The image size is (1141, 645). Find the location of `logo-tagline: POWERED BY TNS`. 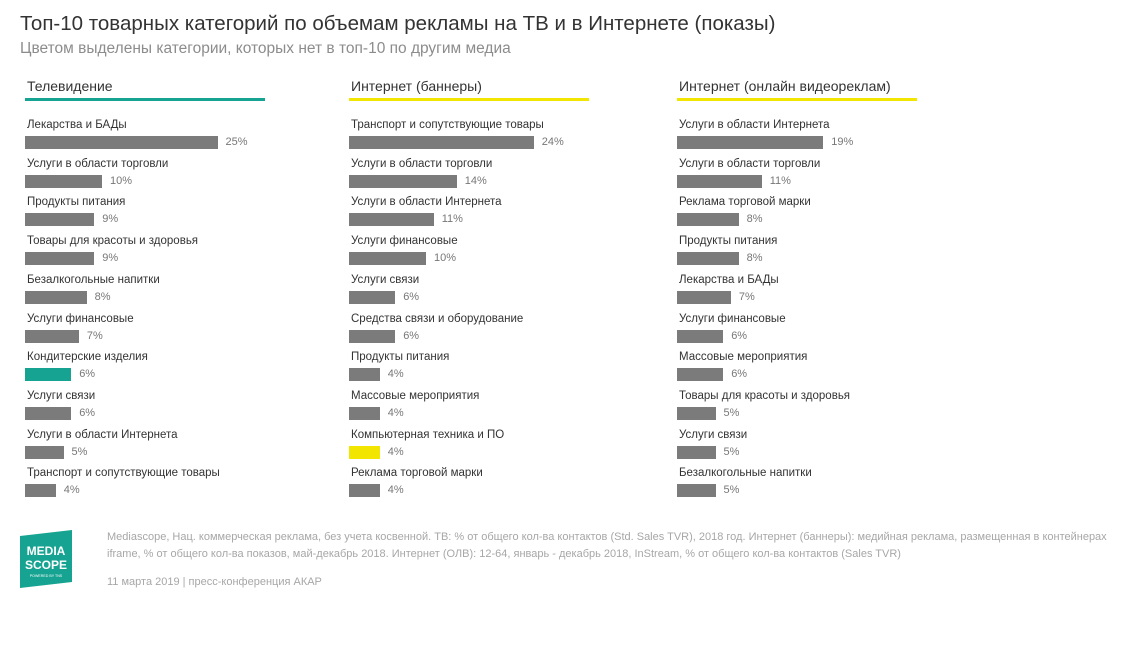

logo-tagline: POWERED BY TNS is located at coordinates (46, 576).